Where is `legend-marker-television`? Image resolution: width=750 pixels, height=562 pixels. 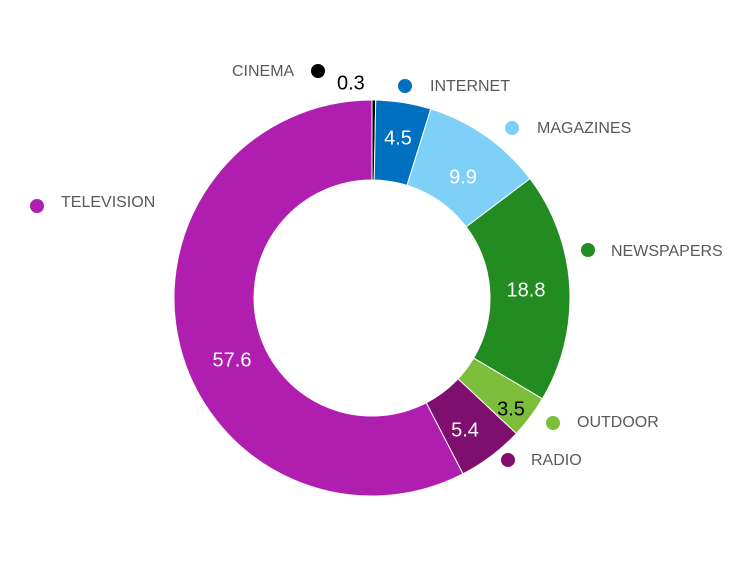 legend-marker-television is located at coordinates (37, 206).